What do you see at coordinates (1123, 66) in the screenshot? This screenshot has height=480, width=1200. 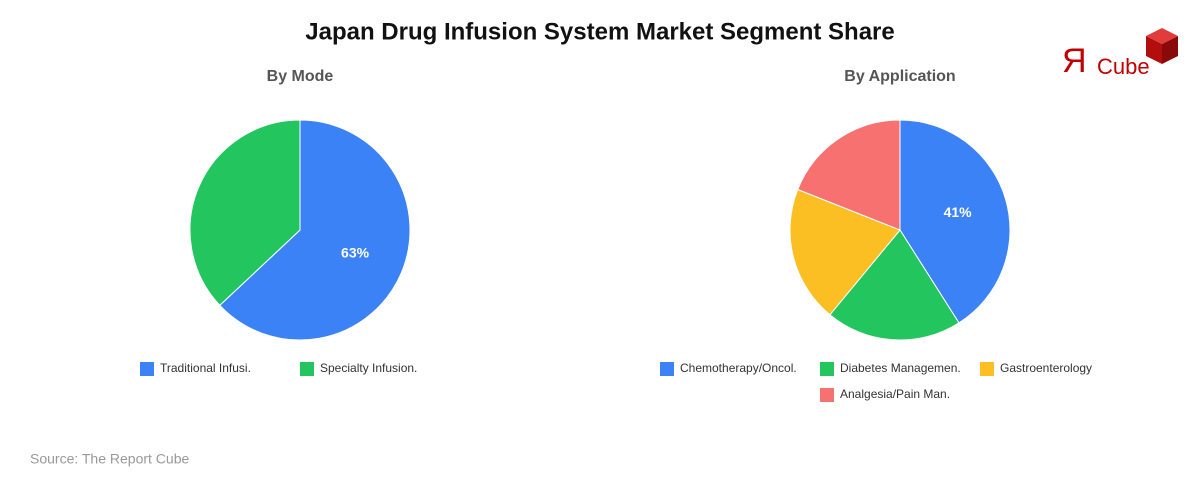 I see `logo-text: Cube` at bounding box center [1123, 66].